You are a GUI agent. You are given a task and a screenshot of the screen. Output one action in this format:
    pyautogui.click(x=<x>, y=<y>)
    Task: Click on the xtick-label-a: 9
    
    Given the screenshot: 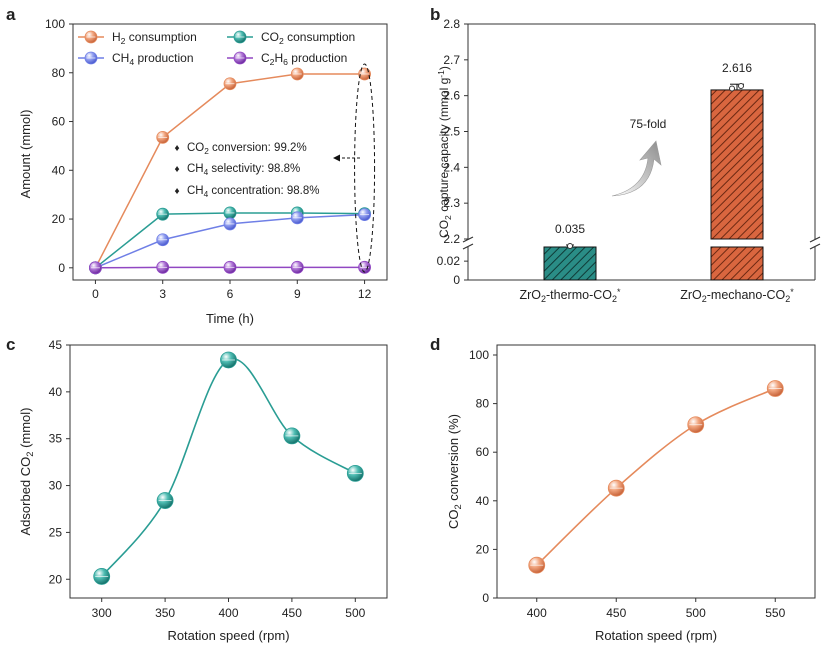 What is the action you would take?
    pyautogui.click(x=297, y=294)
    